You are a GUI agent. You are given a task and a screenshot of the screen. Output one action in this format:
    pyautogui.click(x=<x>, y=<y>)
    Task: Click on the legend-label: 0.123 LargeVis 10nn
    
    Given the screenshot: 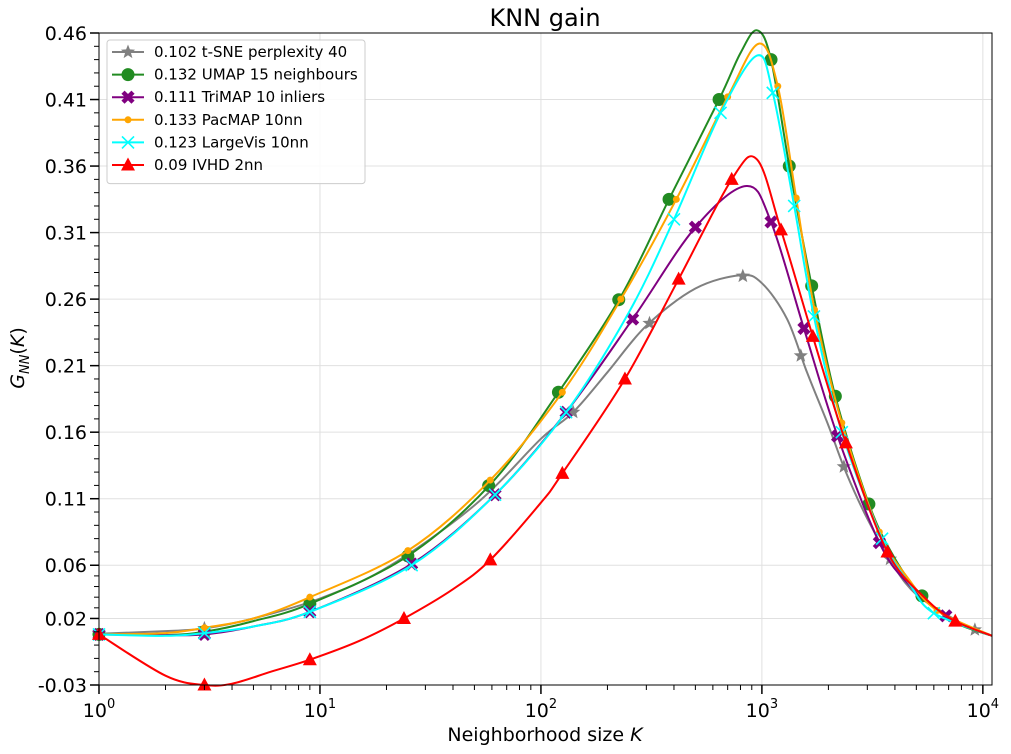 What is the action you would take?
    pyautogui.click(x=231, y=142)
    